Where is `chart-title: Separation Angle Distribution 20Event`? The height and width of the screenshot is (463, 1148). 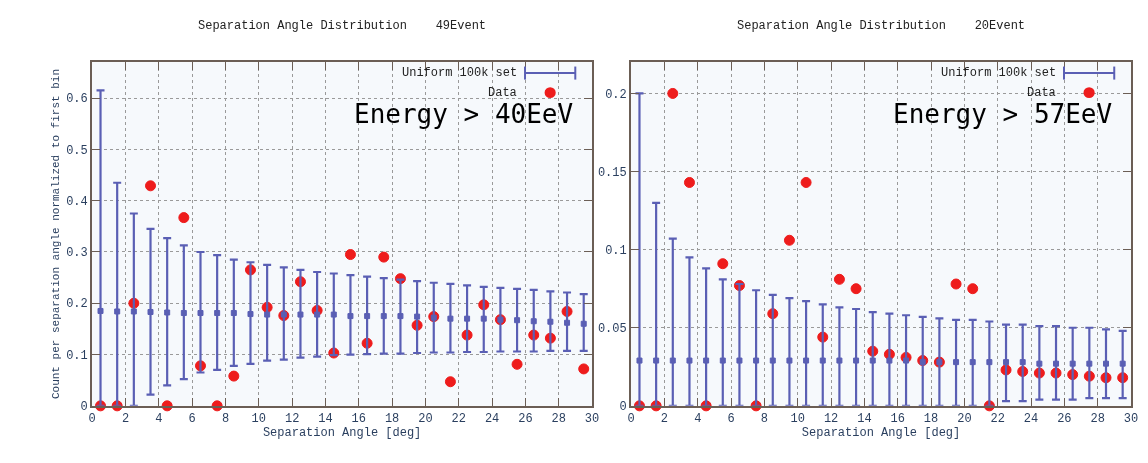
chart-title: Separation Angle Distribution 20Event is located at coordinates (881, 26).